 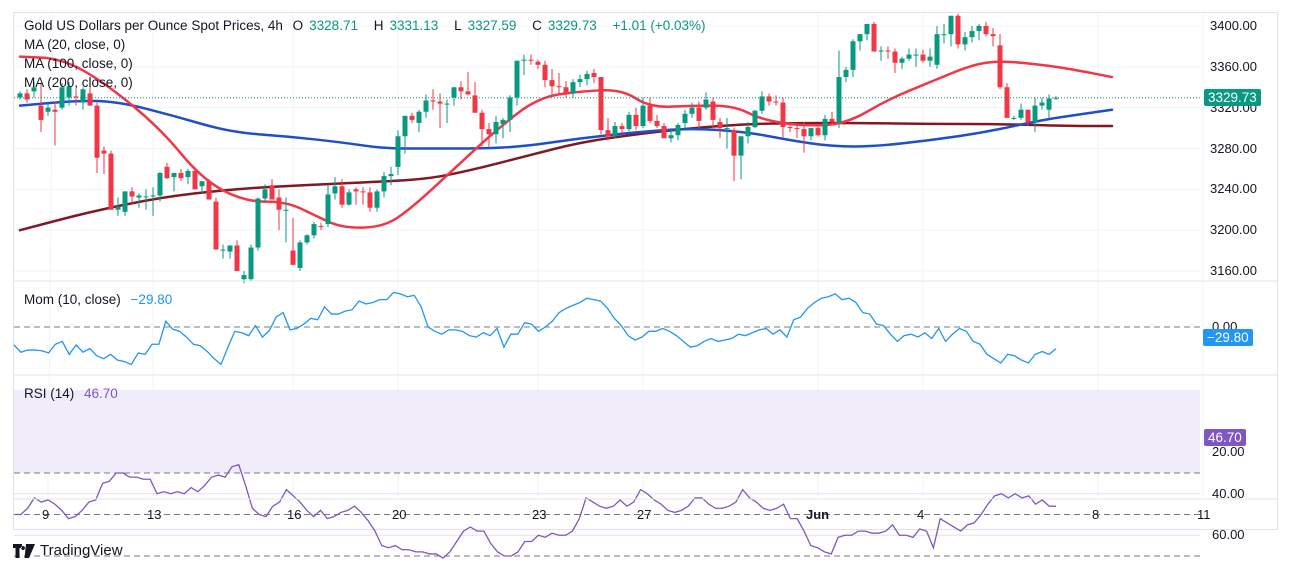 What do you see at coordinates (1233, 148) in the screenshot?
I see `price-tick-label: 3280.00` at bounding box center [1233, 148].